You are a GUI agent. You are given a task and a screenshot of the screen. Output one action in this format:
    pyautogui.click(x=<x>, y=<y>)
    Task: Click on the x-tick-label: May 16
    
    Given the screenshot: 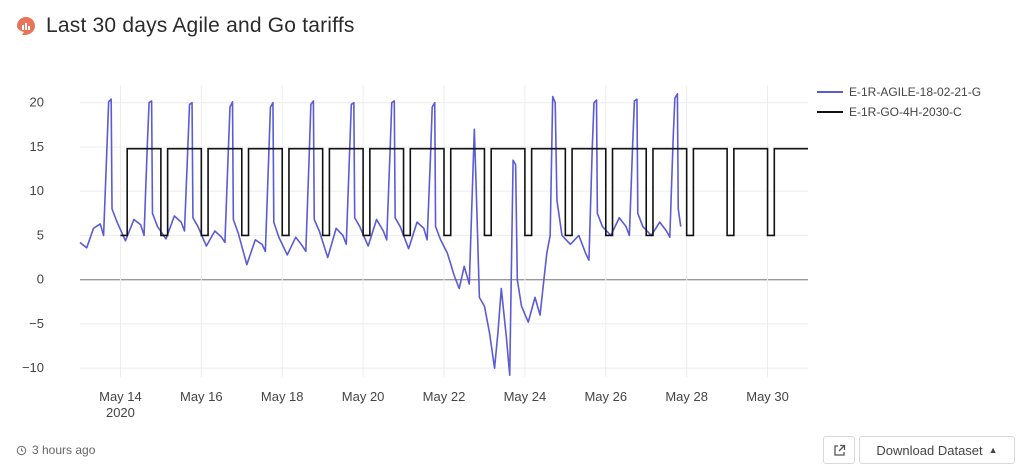 What is the action you would take?
    pyautogui.click(x=201, y=396)
    